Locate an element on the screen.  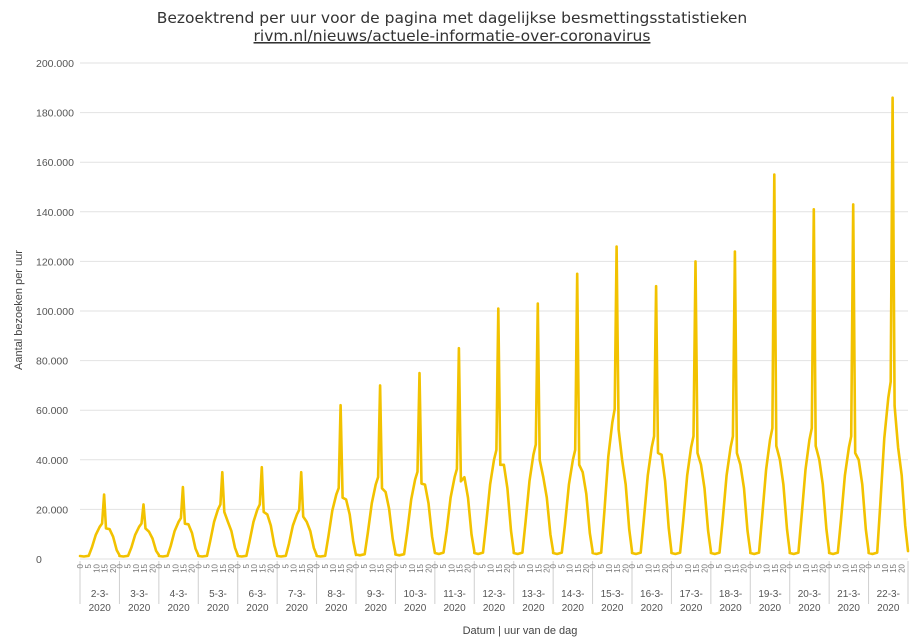
y-tick-label: 120.000 is located at coordinates (55, 262).